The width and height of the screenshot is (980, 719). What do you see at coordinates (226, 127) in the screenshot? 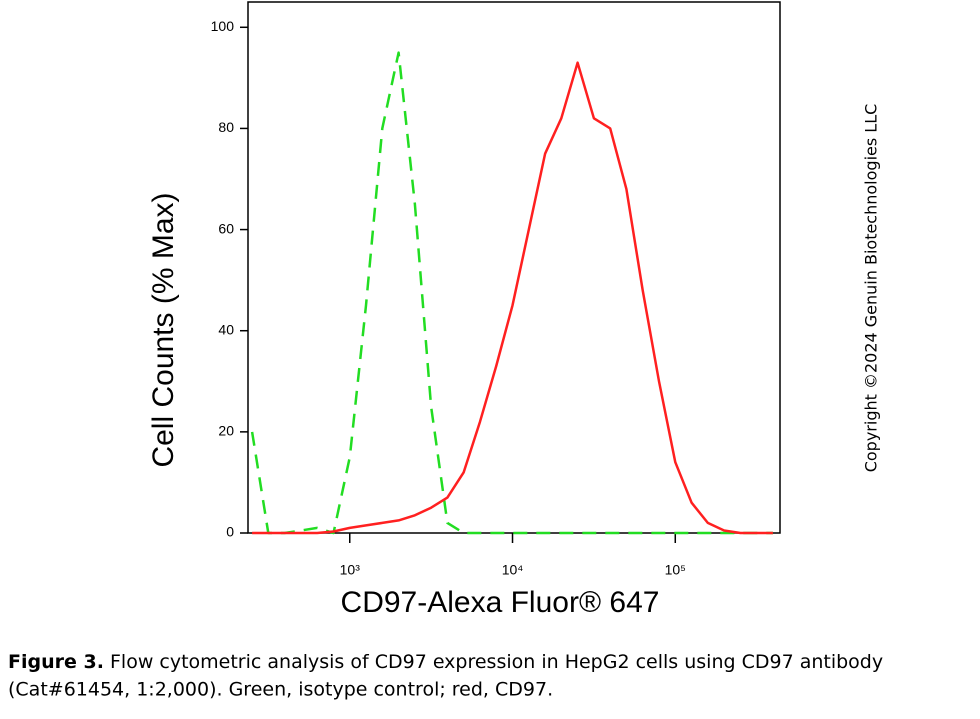
I see `y-tick-label: 80` at bounding box center [226, 127].